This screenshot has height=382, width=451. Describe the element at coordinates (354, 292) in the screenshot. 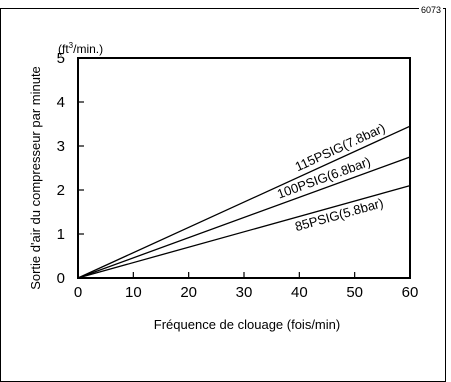

I see `x-tick-label: 50` at that location.